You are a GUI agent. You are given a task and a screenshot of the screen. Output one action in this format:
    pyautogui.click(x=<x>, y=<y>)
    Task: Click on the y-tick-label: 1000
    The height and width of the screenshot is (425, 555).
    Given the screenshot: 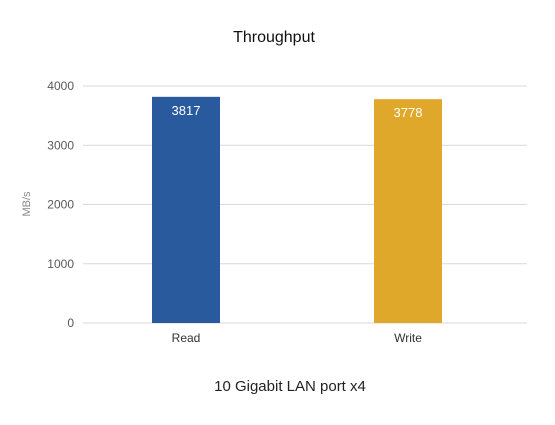 What is the action you would take?
    pyautogui.click(x=60, y=264)
    